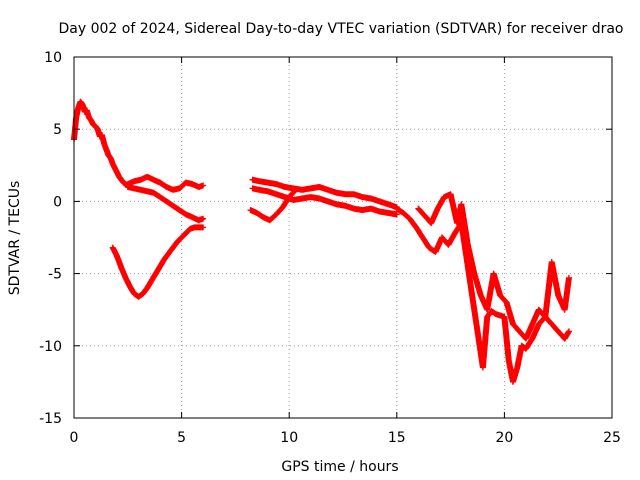 The width and height of the screenshot is (640, 480). I want to click on series-branch-b, so click(165, 204).